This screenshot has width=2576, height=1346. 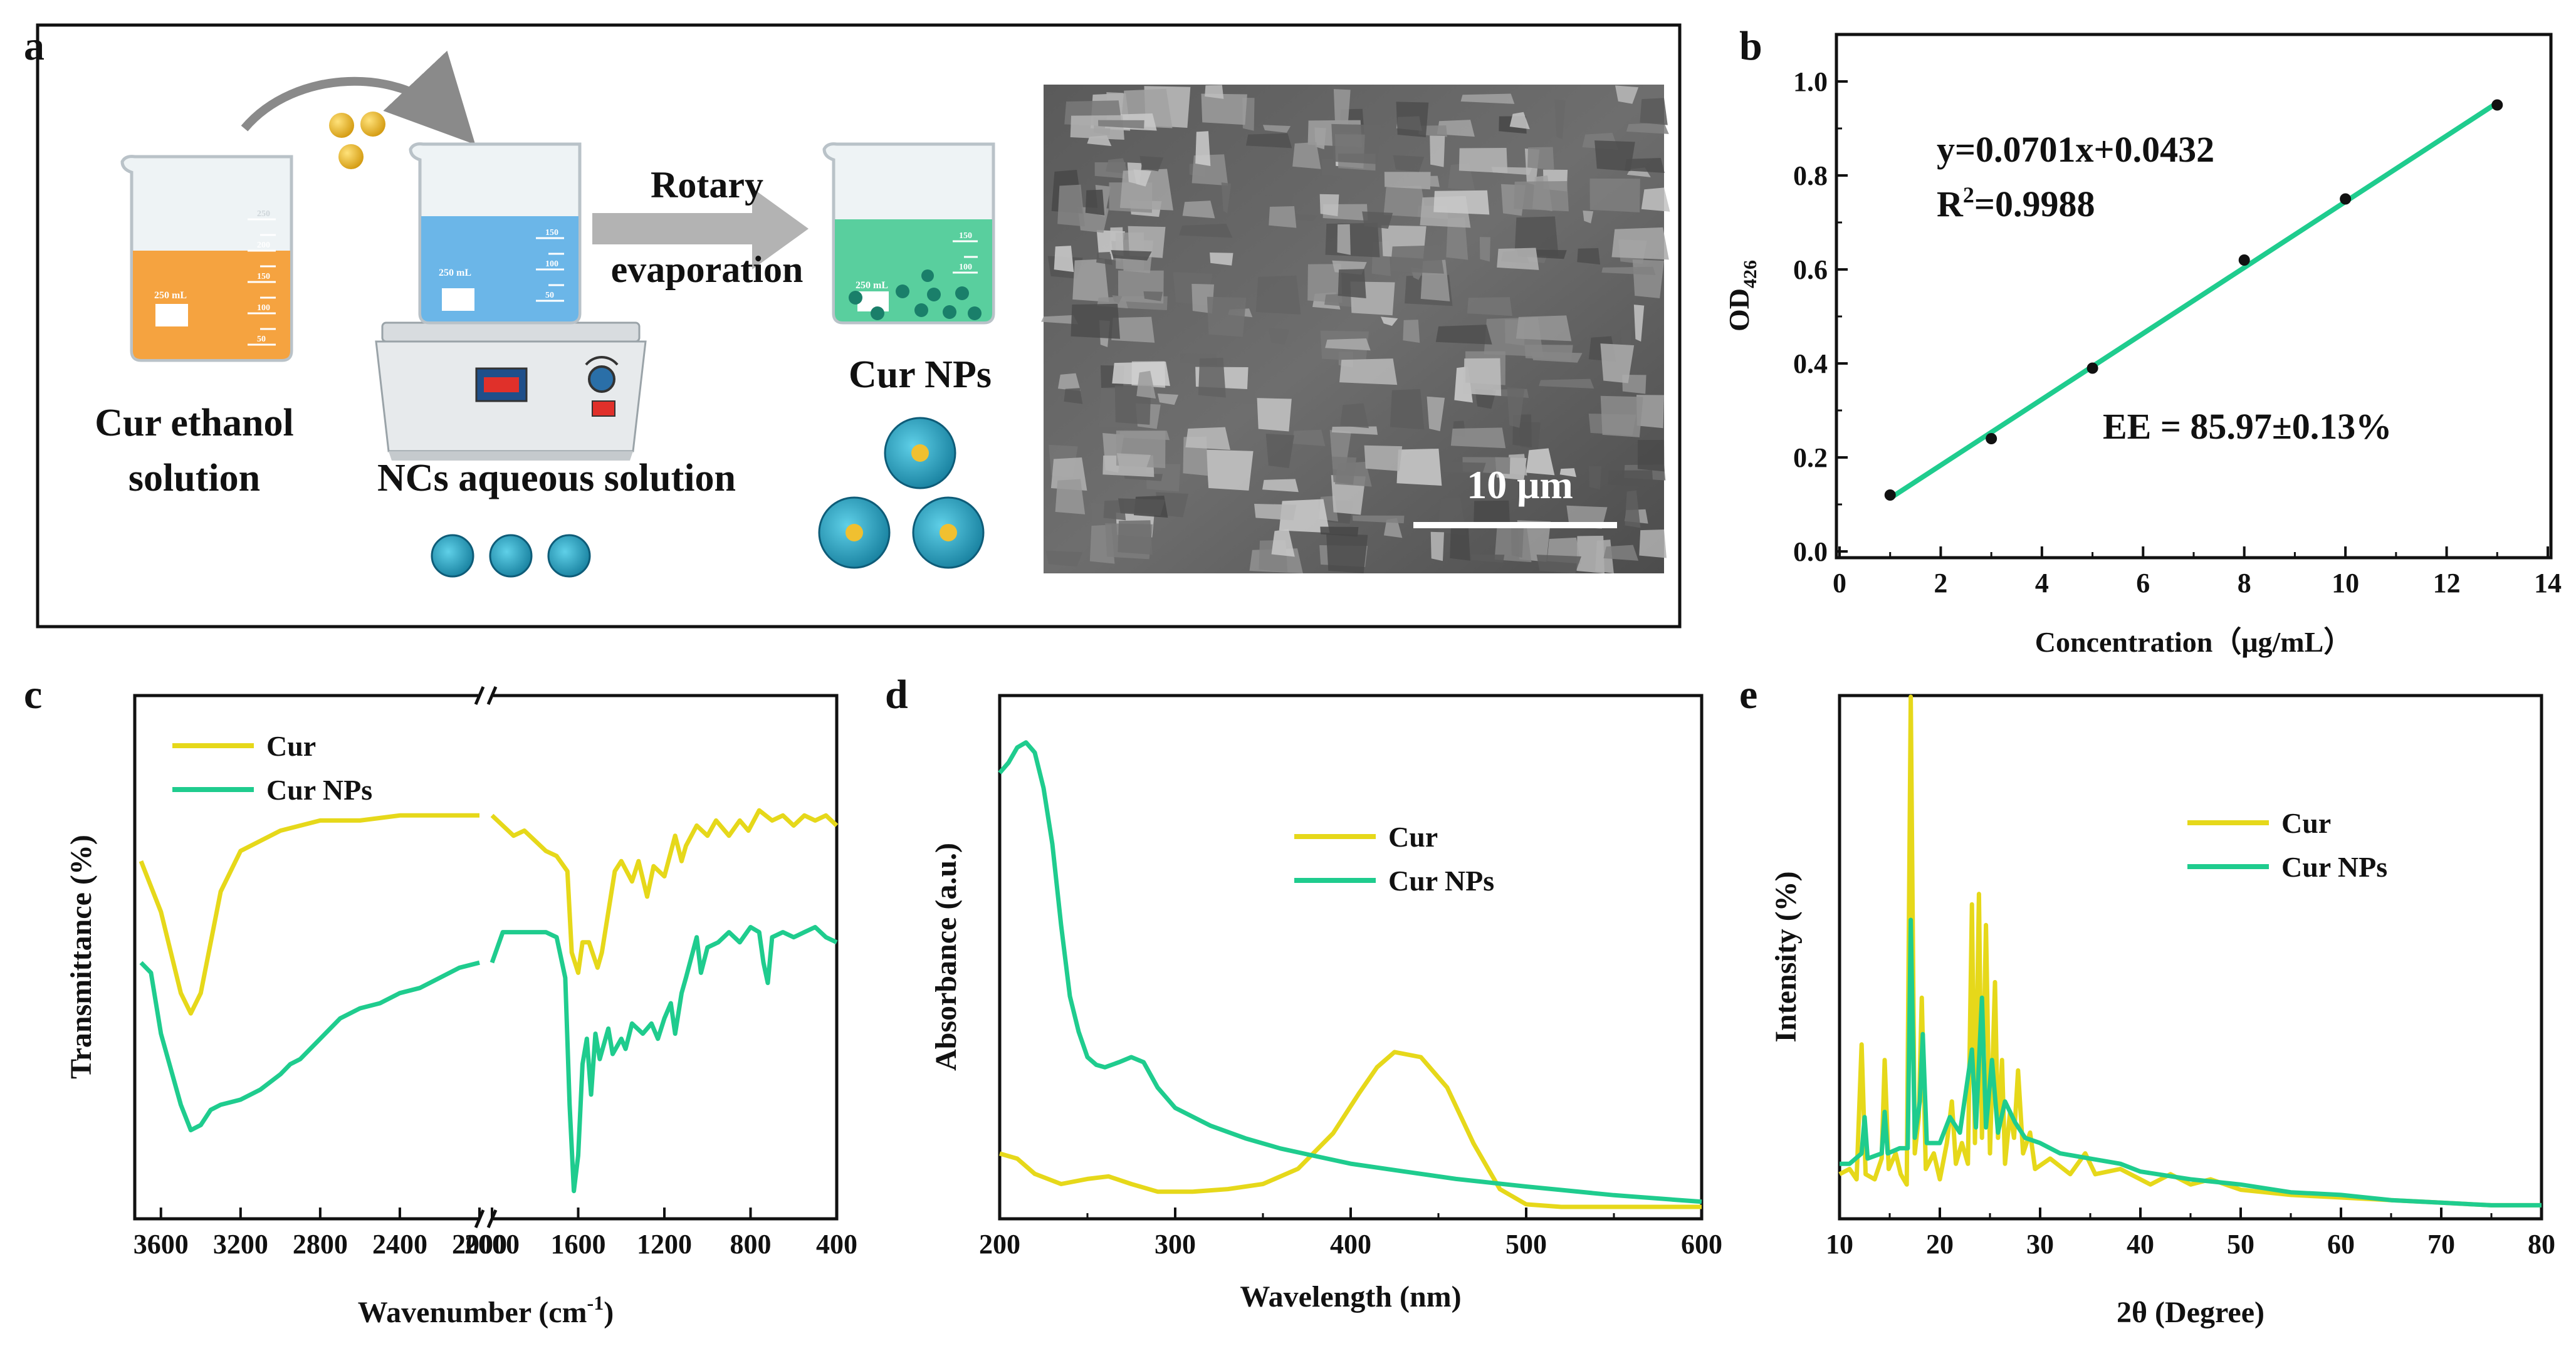 What do you see at coordinates (2341, 1244) in the screenshot?
I see `e-xtick-label: 60` at bounding box center [2341, 1244].